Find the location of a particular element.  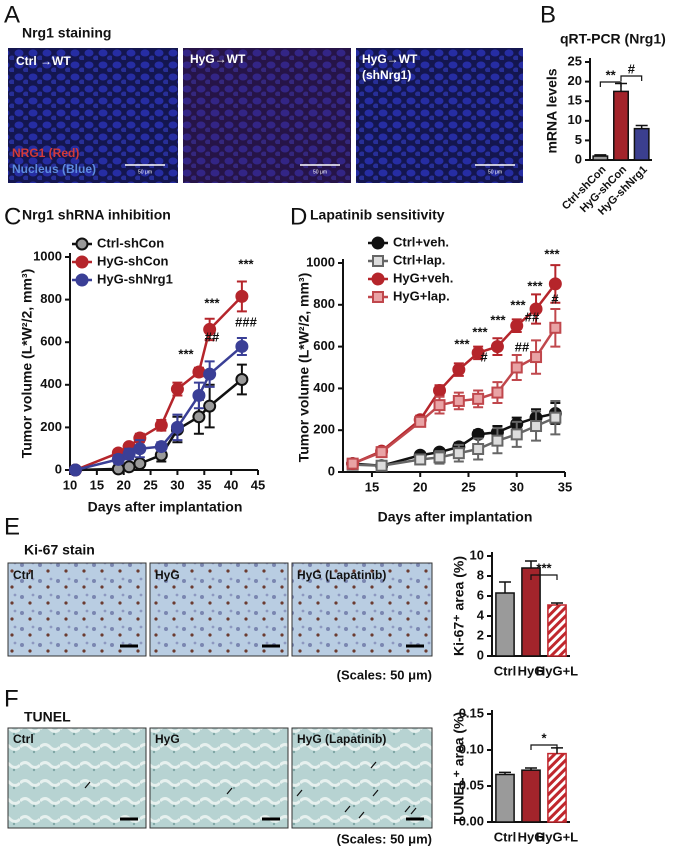

x-tick-label: 30 is located at coordinates (177, 484).